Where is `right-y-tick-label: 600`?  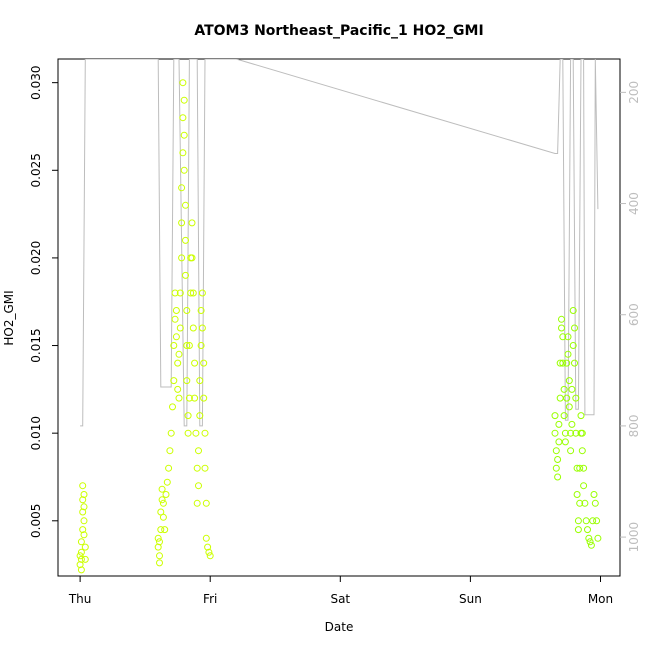
right-y-tick-label: 600 is located at coordinates (634, 314).